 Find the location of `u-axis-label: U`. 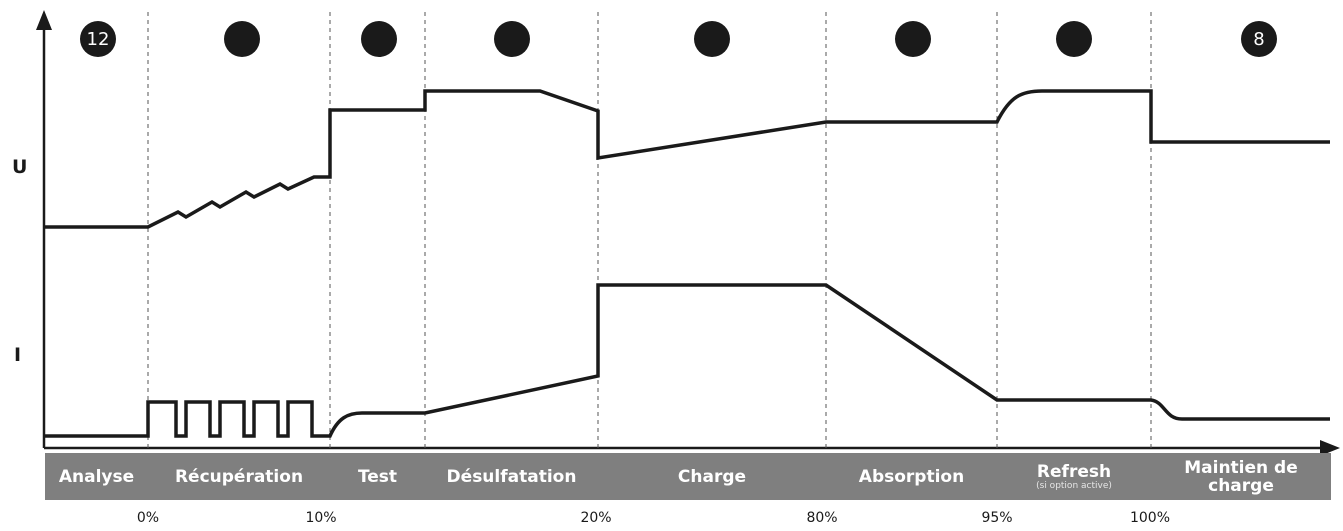

u-axis-label: U is located at coordinates (20, 167).